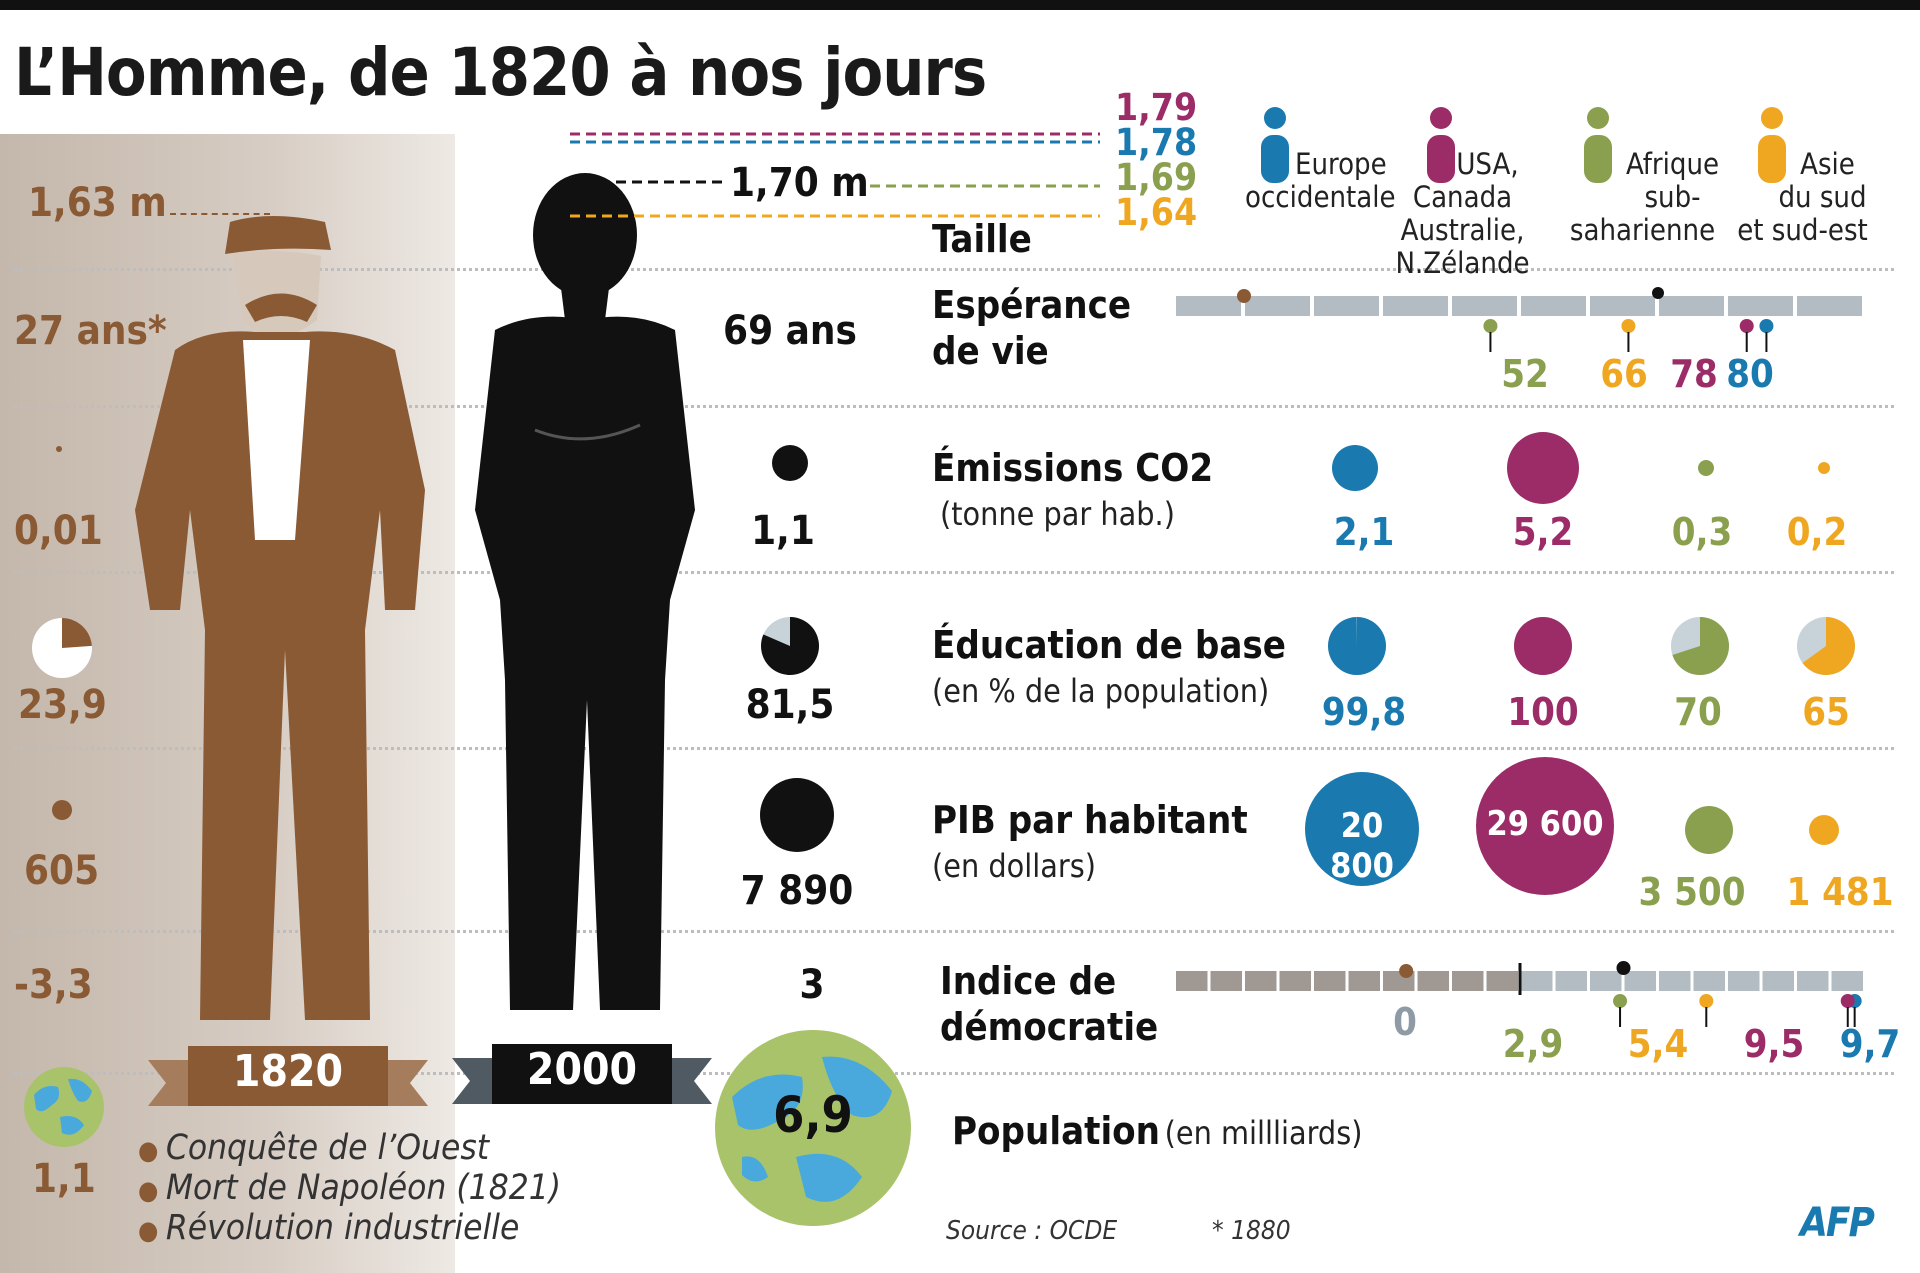 This screenshot has width=1920, height=1273. Describe the element at coordinates (58, 531) in the screenshot. I see `co2-1820-value: 0,01` at that location.